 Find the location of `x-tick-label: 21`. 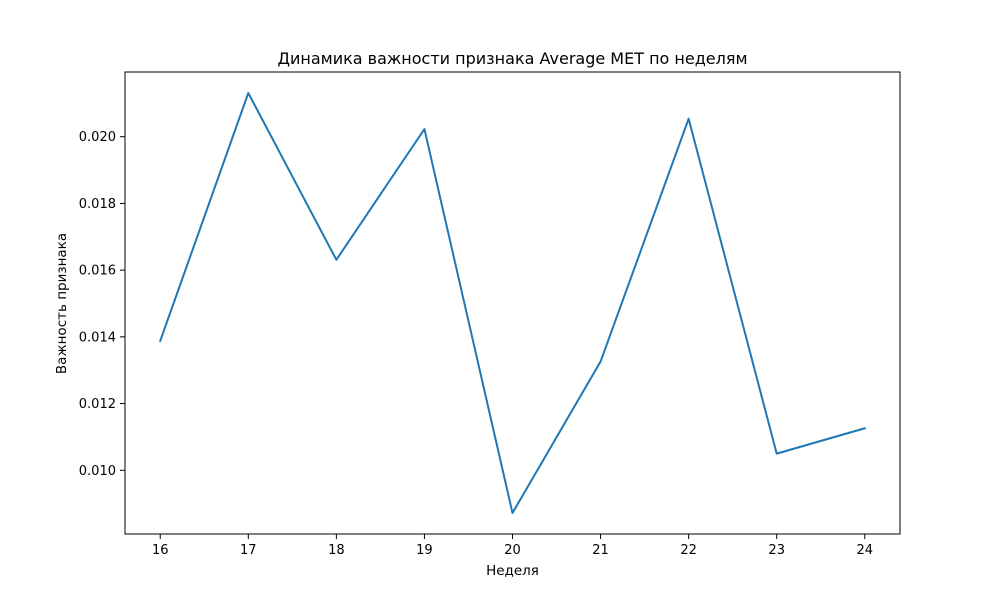

x-tick-label: 21 is located at coordinates (600, 550).